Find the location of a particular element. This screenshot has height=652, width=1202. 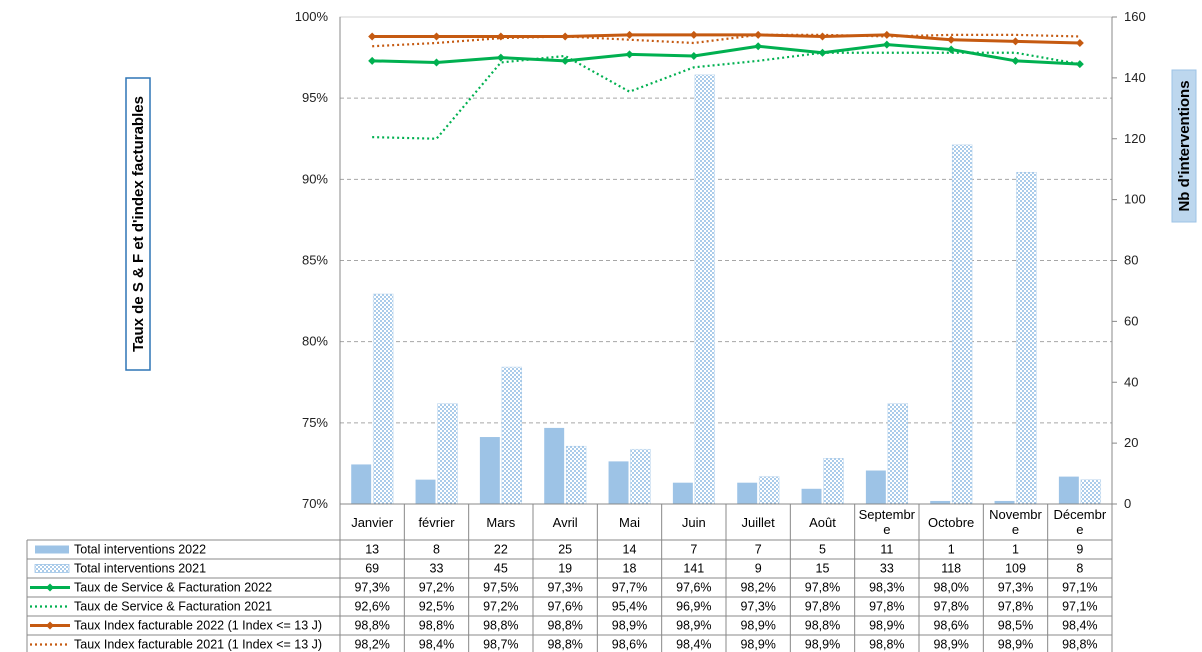

table-cell: 98,7% is located at coordinates (500, 645).